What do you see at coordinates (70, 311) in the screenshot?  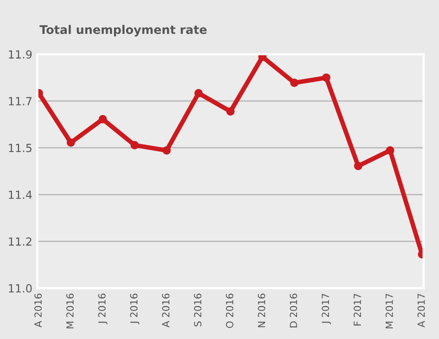 I see `x-tick-label: M 2016` at bounding box center [70, 311].